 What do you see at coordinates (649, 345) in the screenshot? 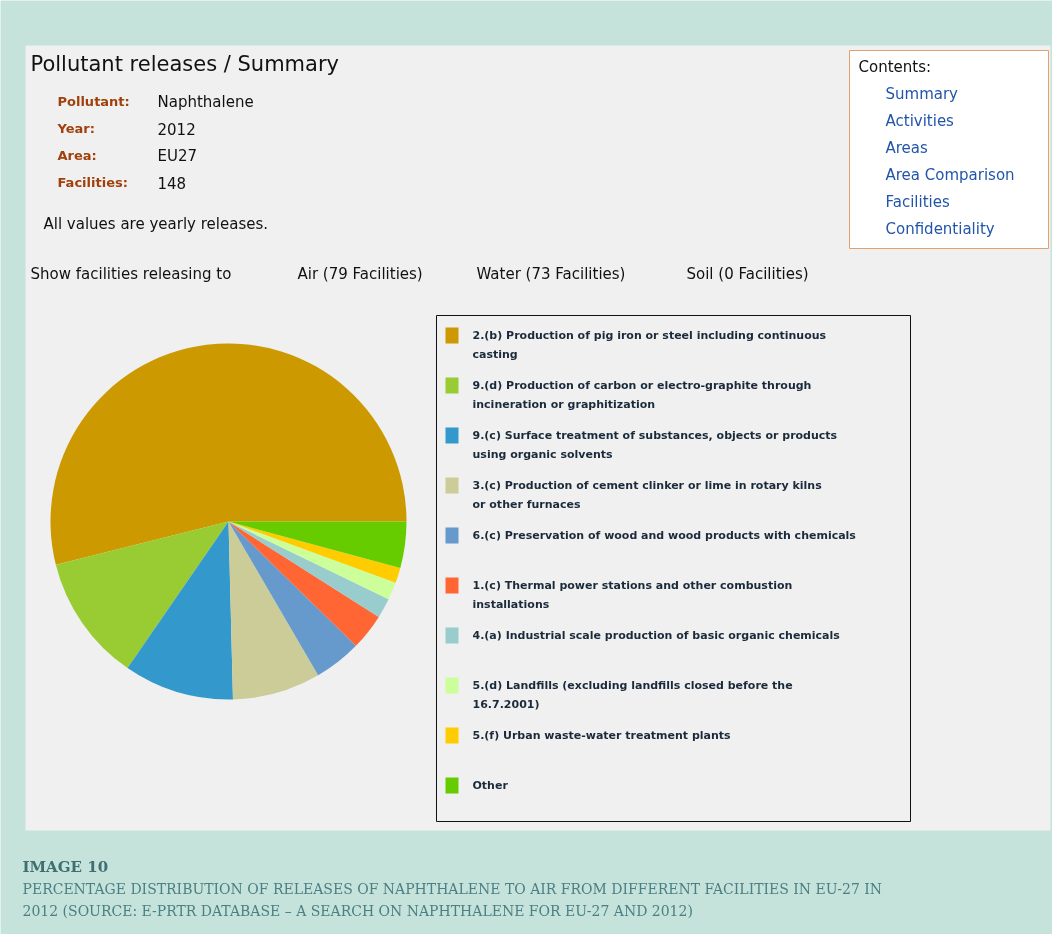
I see `legend-label: 2.(b) Production of pig iron or steel including continuous casting` at bounding box center [649, 345].